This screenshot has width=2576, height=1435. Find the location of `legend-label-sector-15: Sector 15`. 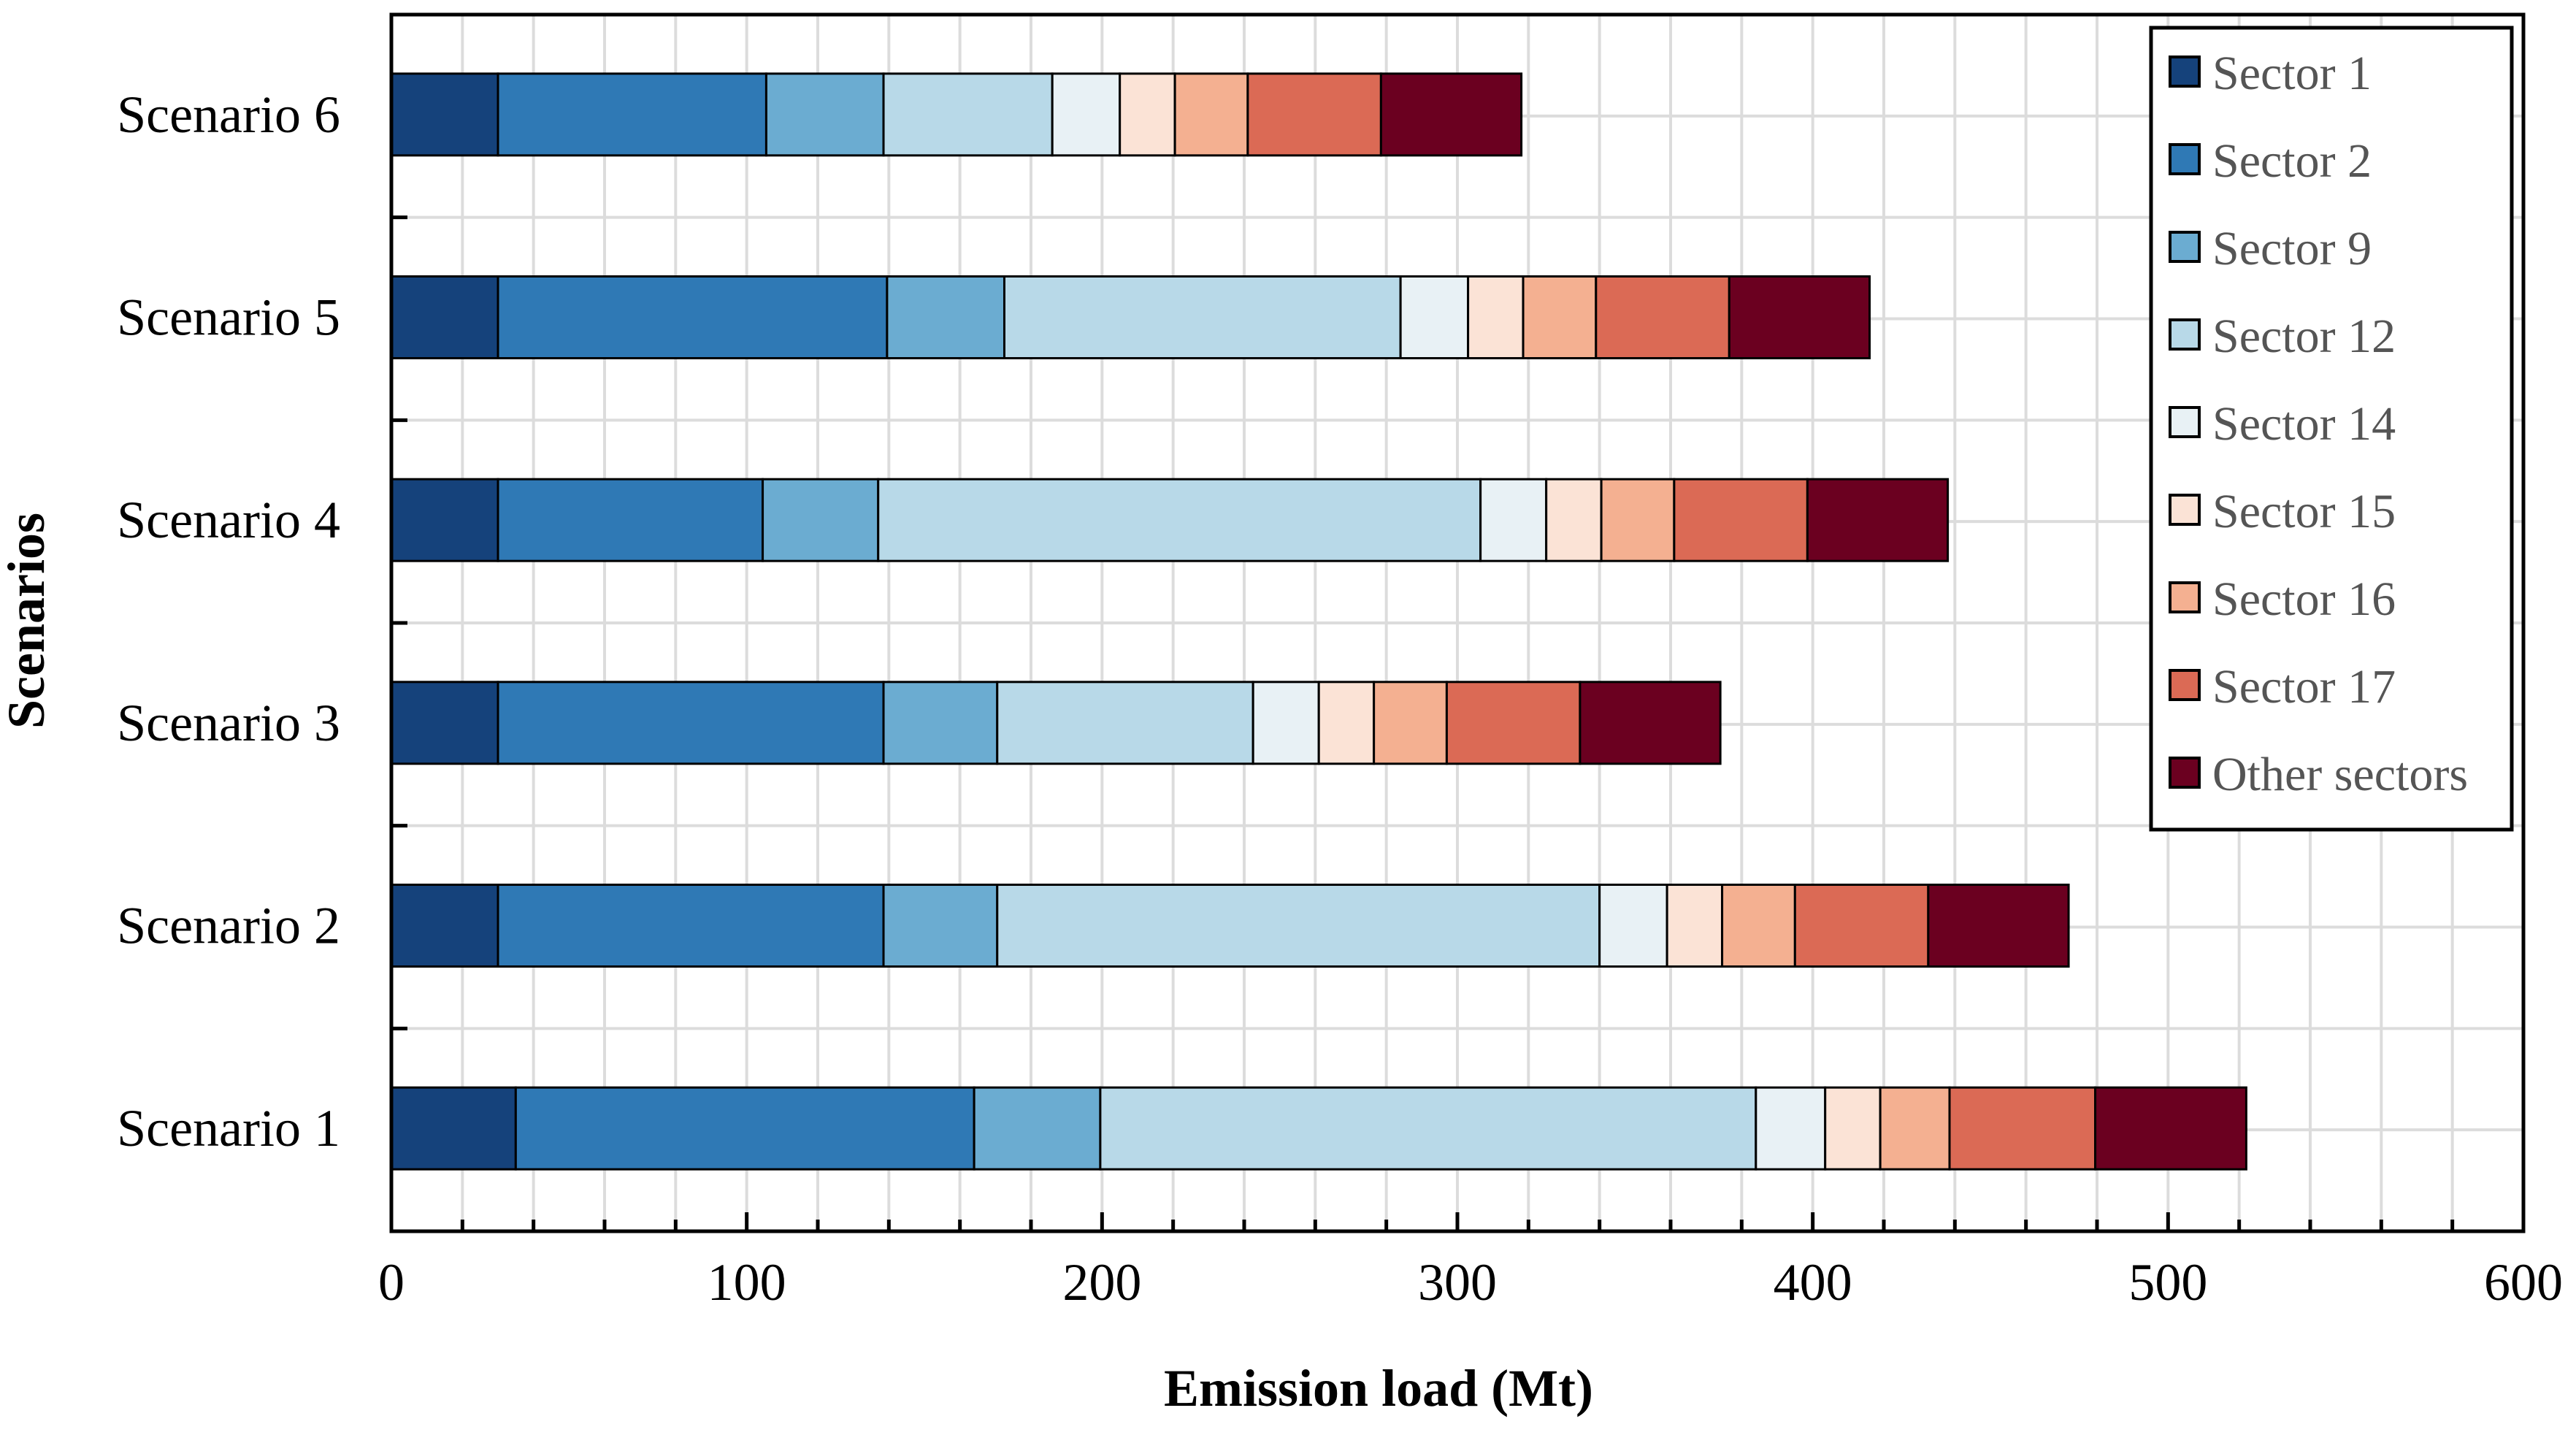

legend-label-sector-15: Sector 15 is located at coordinates (2304, 512).